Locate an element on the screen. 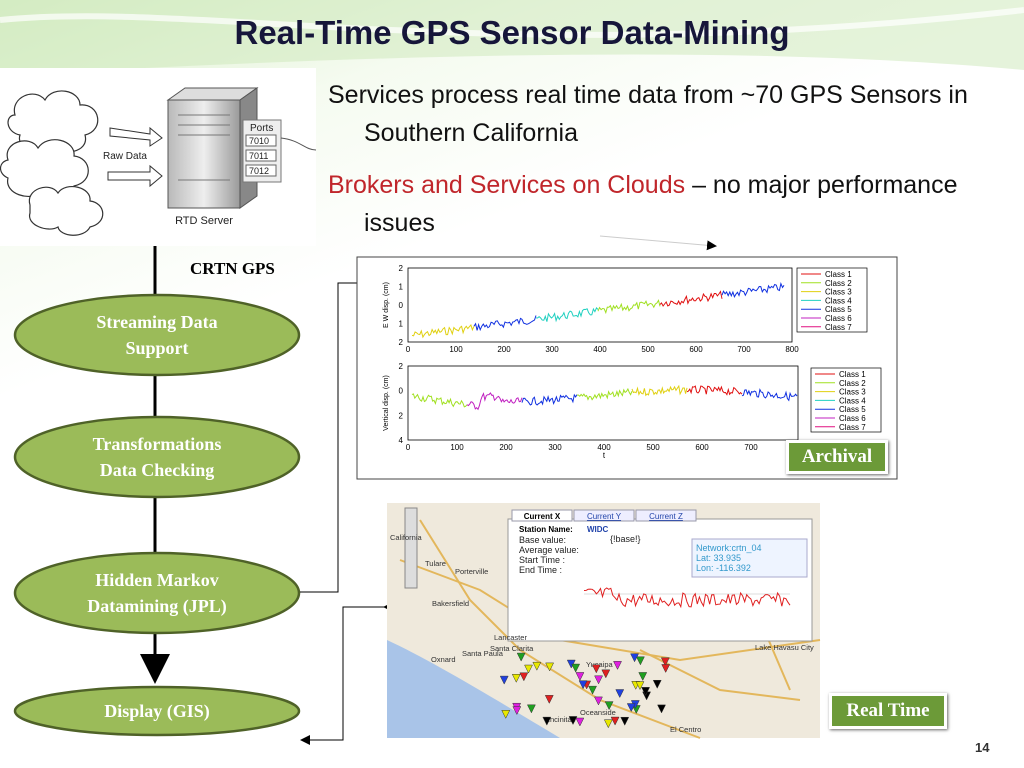 The height and width of the screenshot is (768, 1024). y-tick-label: 4 is located at coordinates (401, 440).